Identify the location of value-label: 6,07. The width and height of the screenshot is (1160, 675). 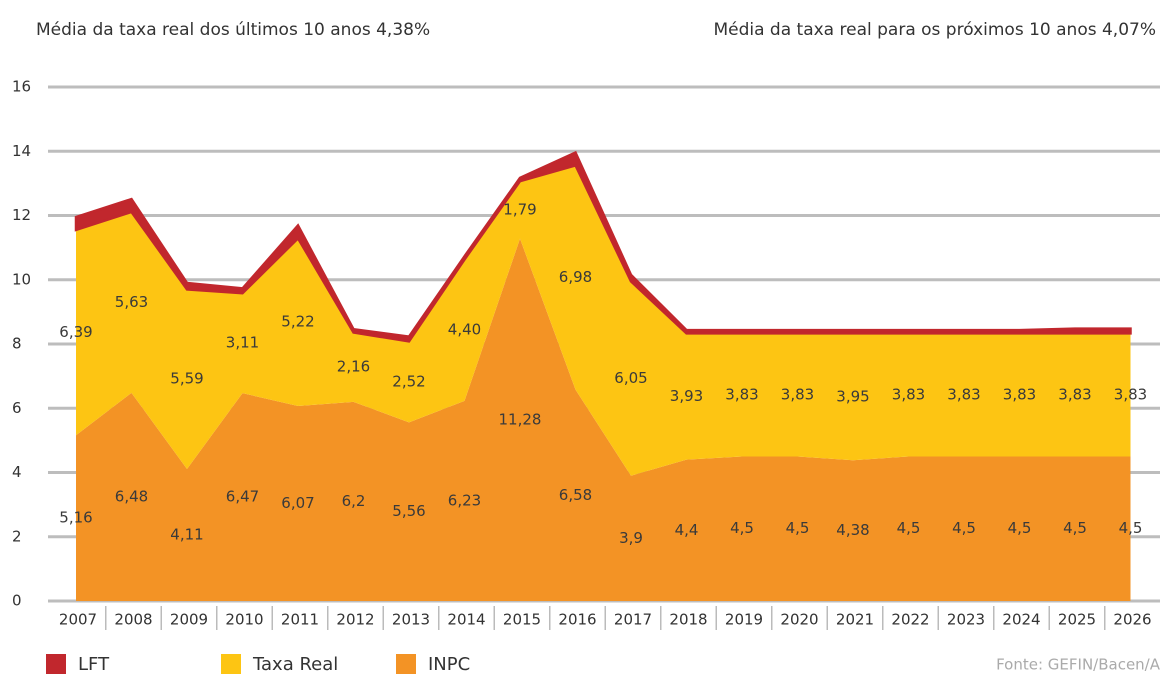
(297, 503).